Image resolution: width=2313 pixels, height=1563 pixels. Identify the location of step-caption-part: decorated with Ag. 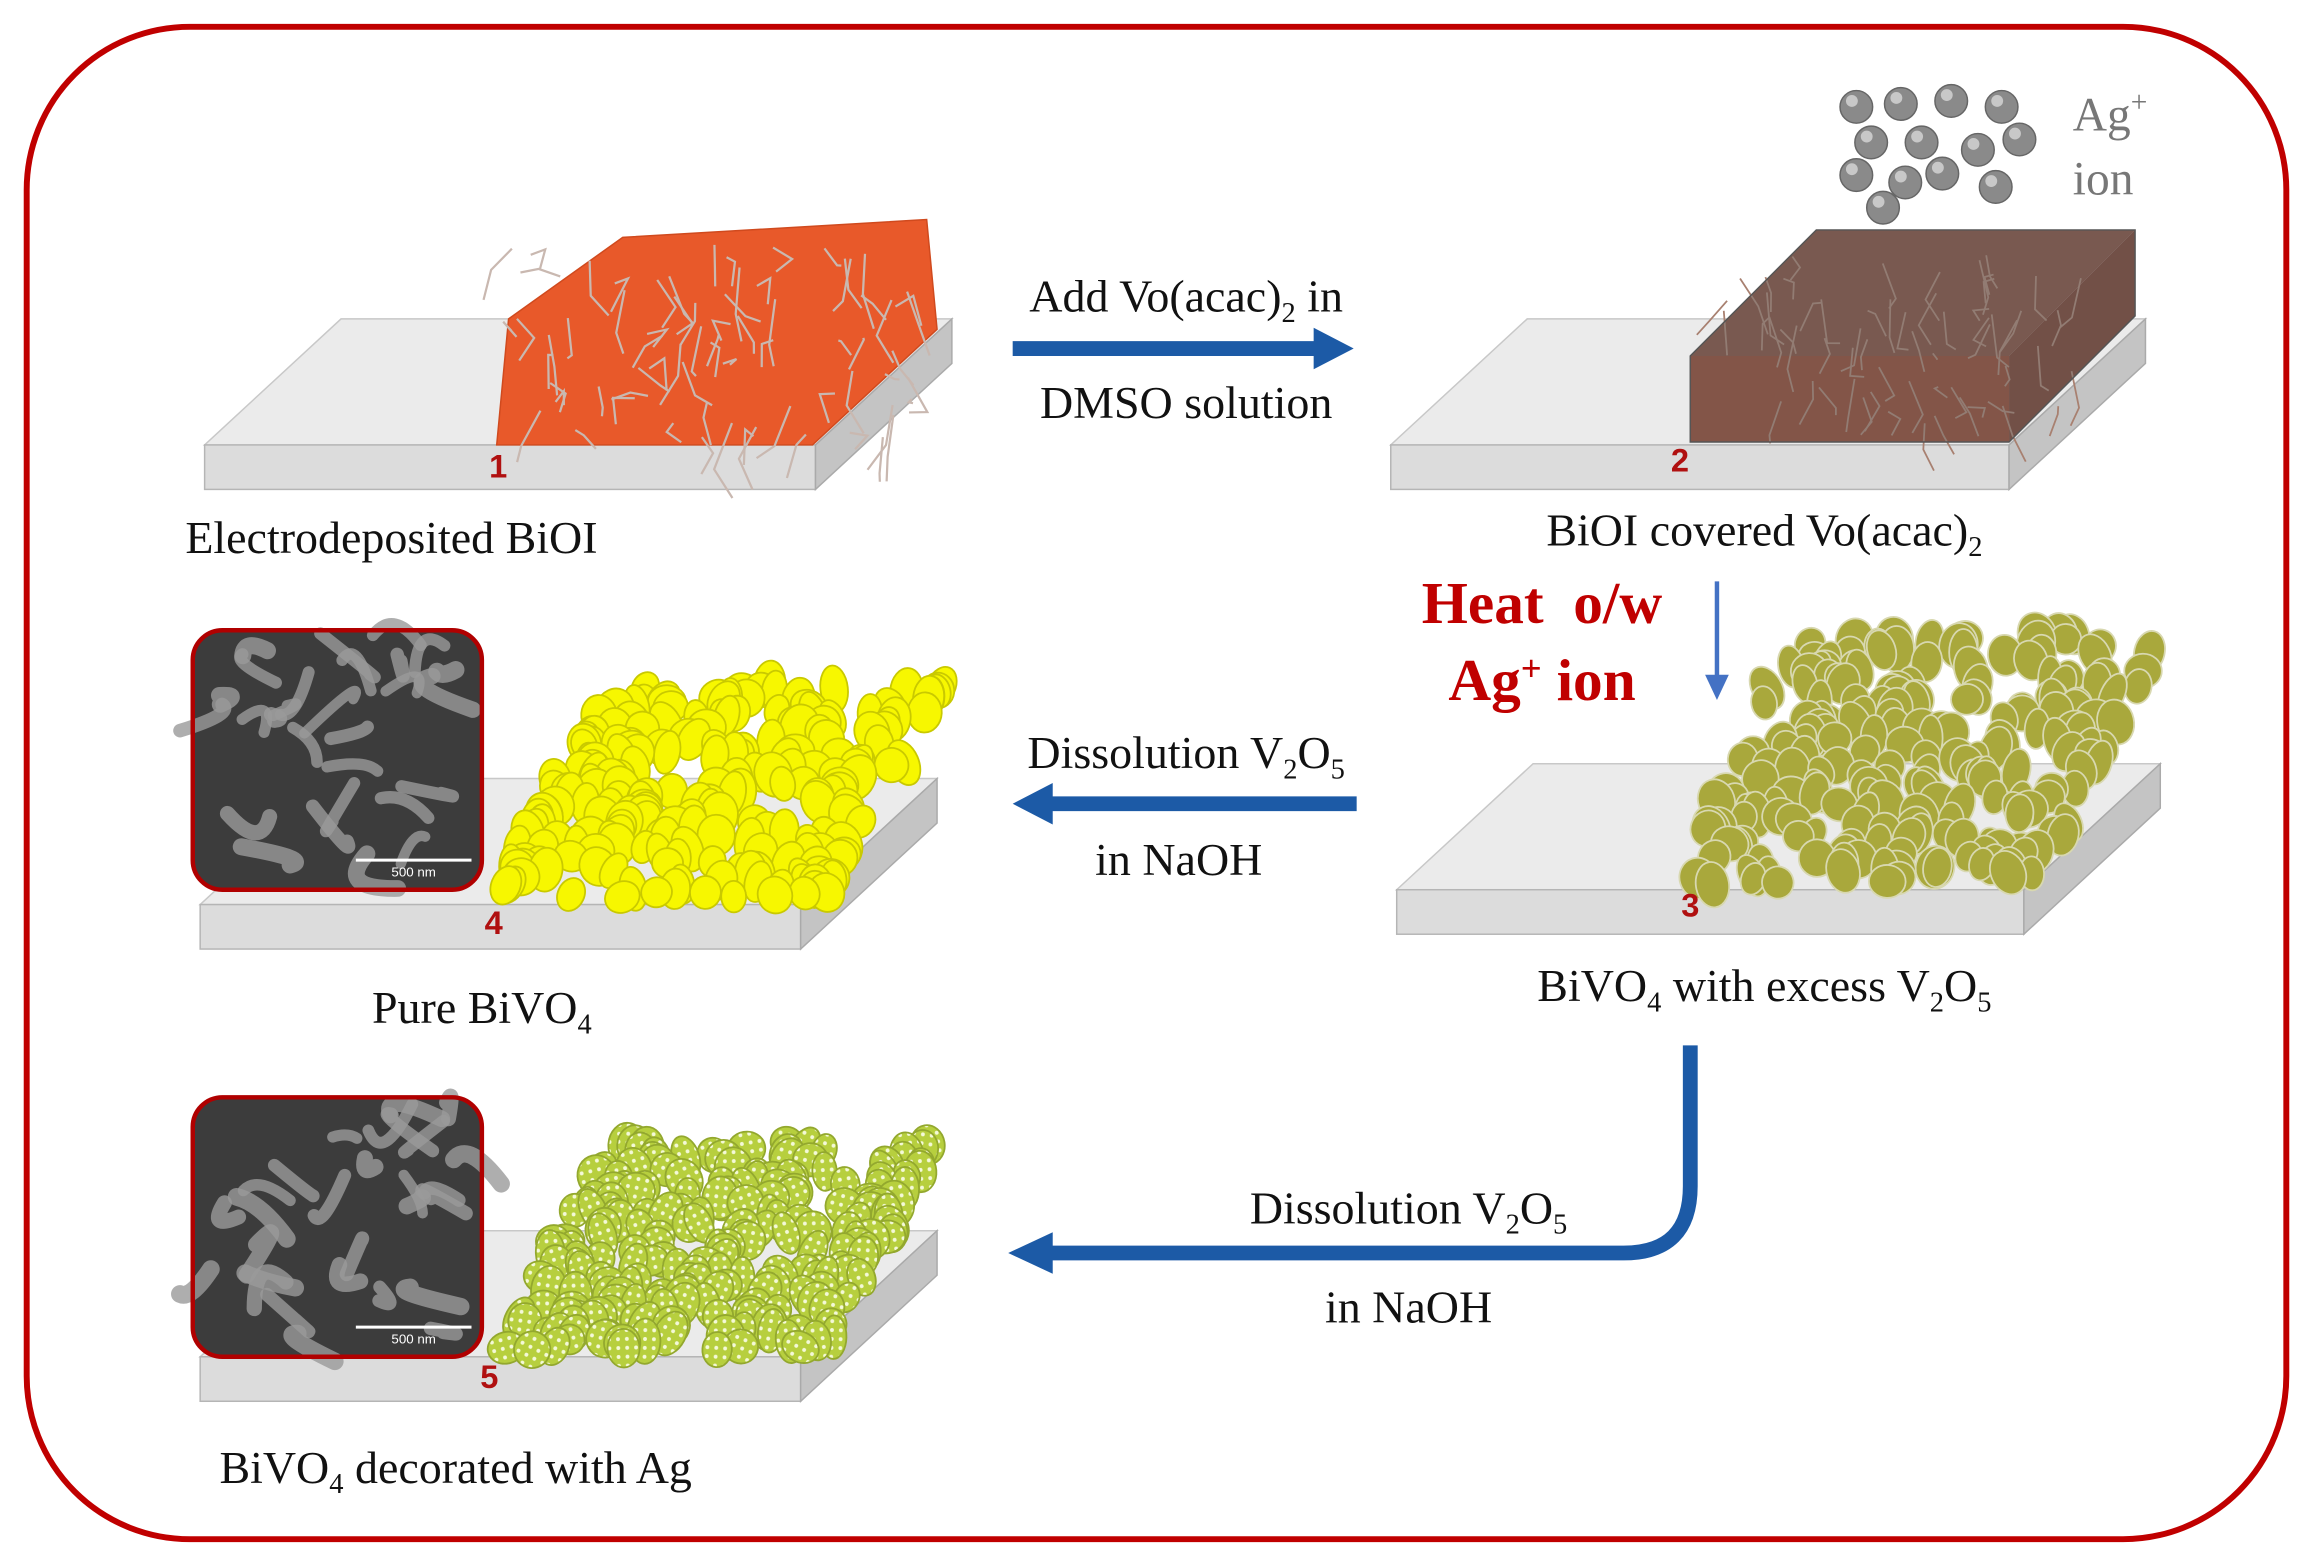
(517, 1467).